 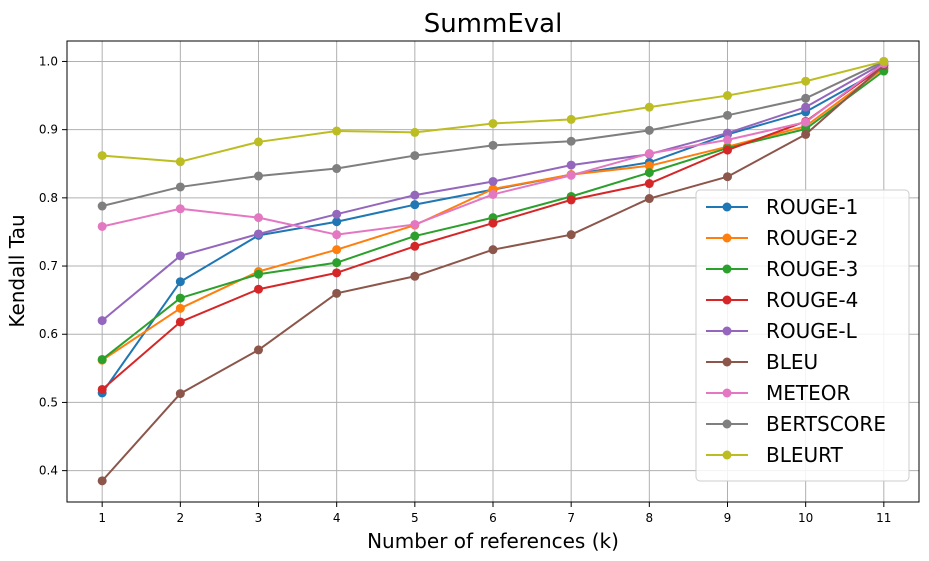 I want to click on legend-entry-bleurt: BLEURT, so click(x=775, y=455).